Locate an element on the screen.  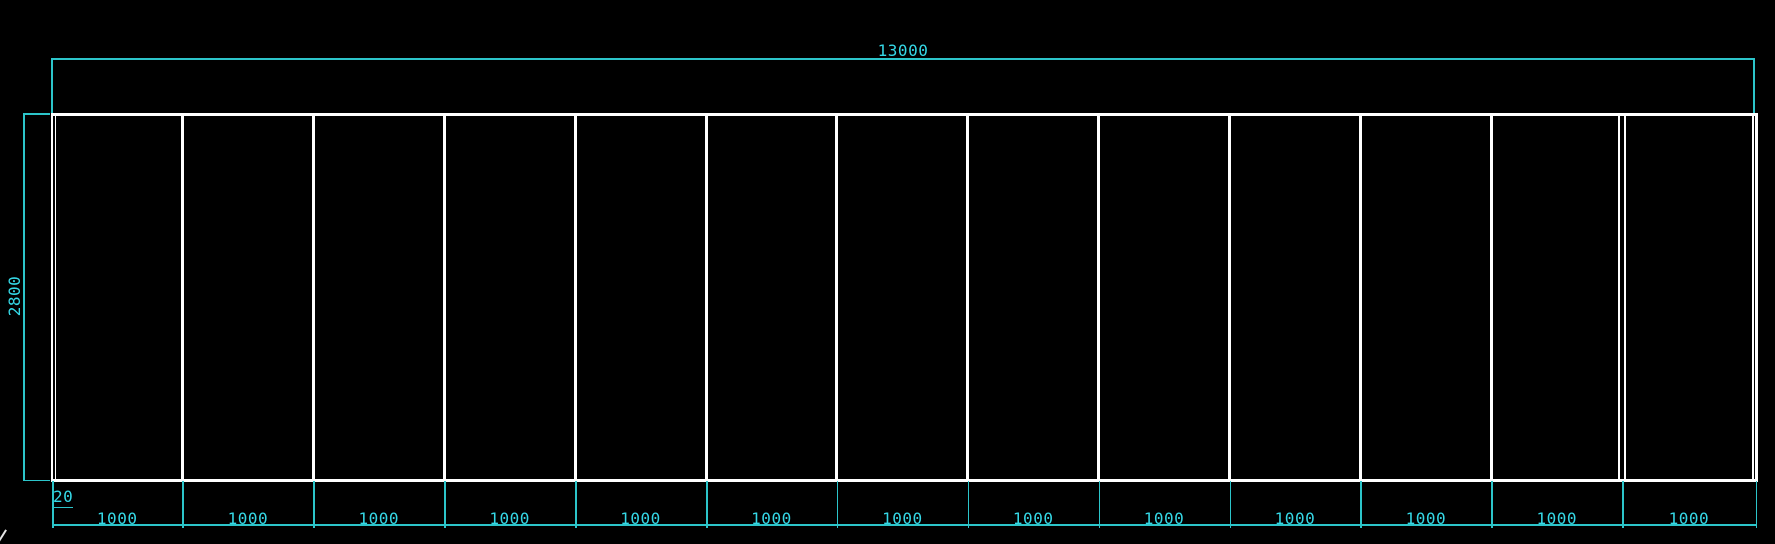
top-dimension-extension-left is located at coordinates (52, 86).